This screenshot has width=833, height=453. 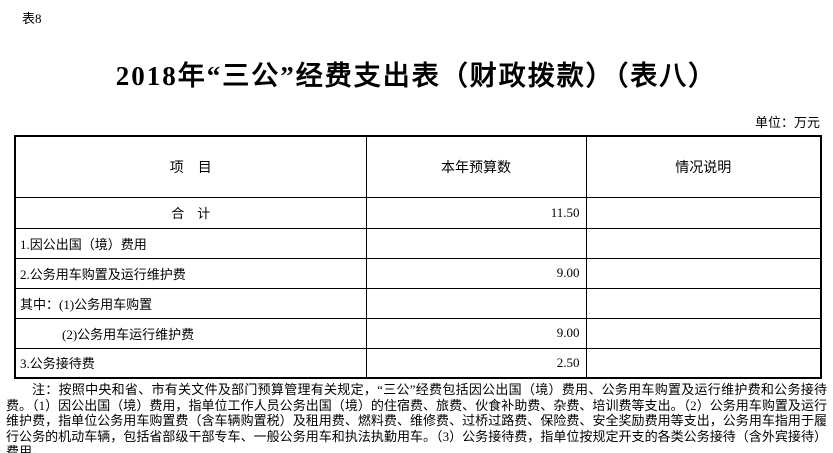 What do you see at coordinates (190, 243) in the screenshot?
I see `row-label: 1.因公出国（境）费用` at bounding box center [190, 243].